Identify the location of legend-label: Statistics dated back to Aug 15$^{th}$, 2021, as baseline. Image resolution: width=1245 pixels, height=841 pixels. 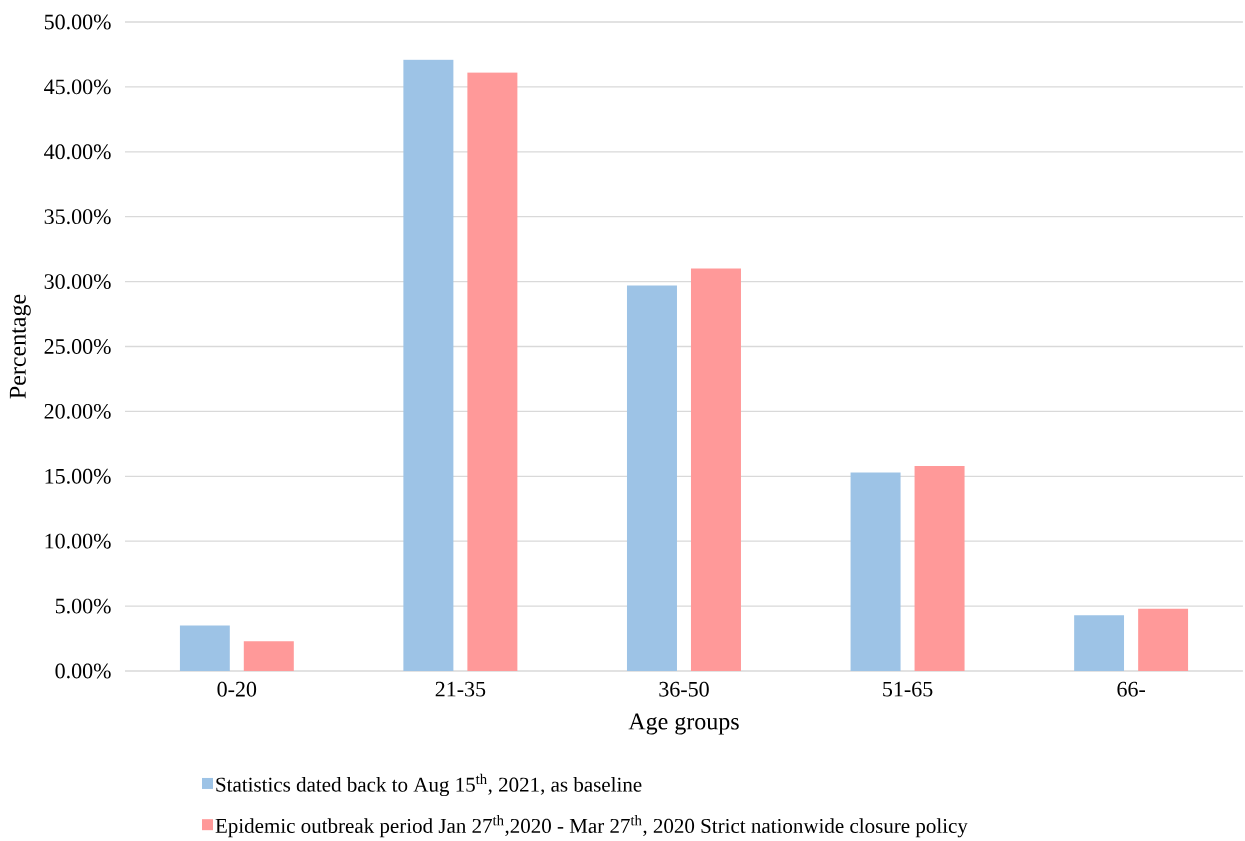
(429, 785).